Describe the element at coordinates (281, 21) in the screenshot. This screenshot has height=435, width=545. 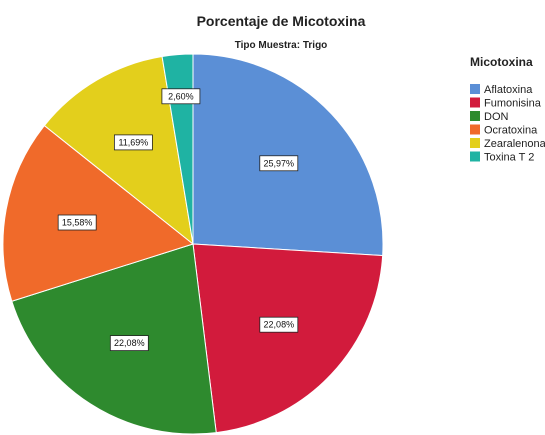
I see `chart-title: Porcentaje de Micotoxina` at that location.